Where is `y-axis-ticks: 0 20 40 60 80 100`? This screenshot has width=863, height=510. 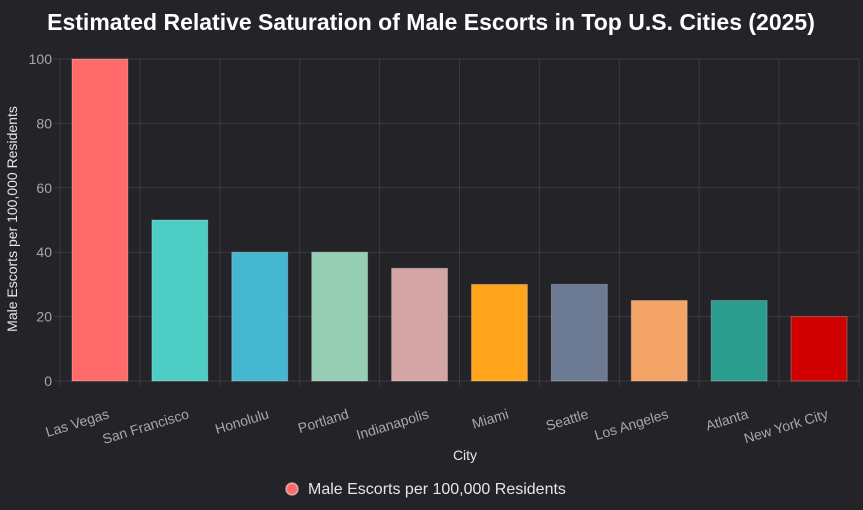 y-axis-ticks: 0 20 40 60 80 100 is located at coordinates (41, 220).